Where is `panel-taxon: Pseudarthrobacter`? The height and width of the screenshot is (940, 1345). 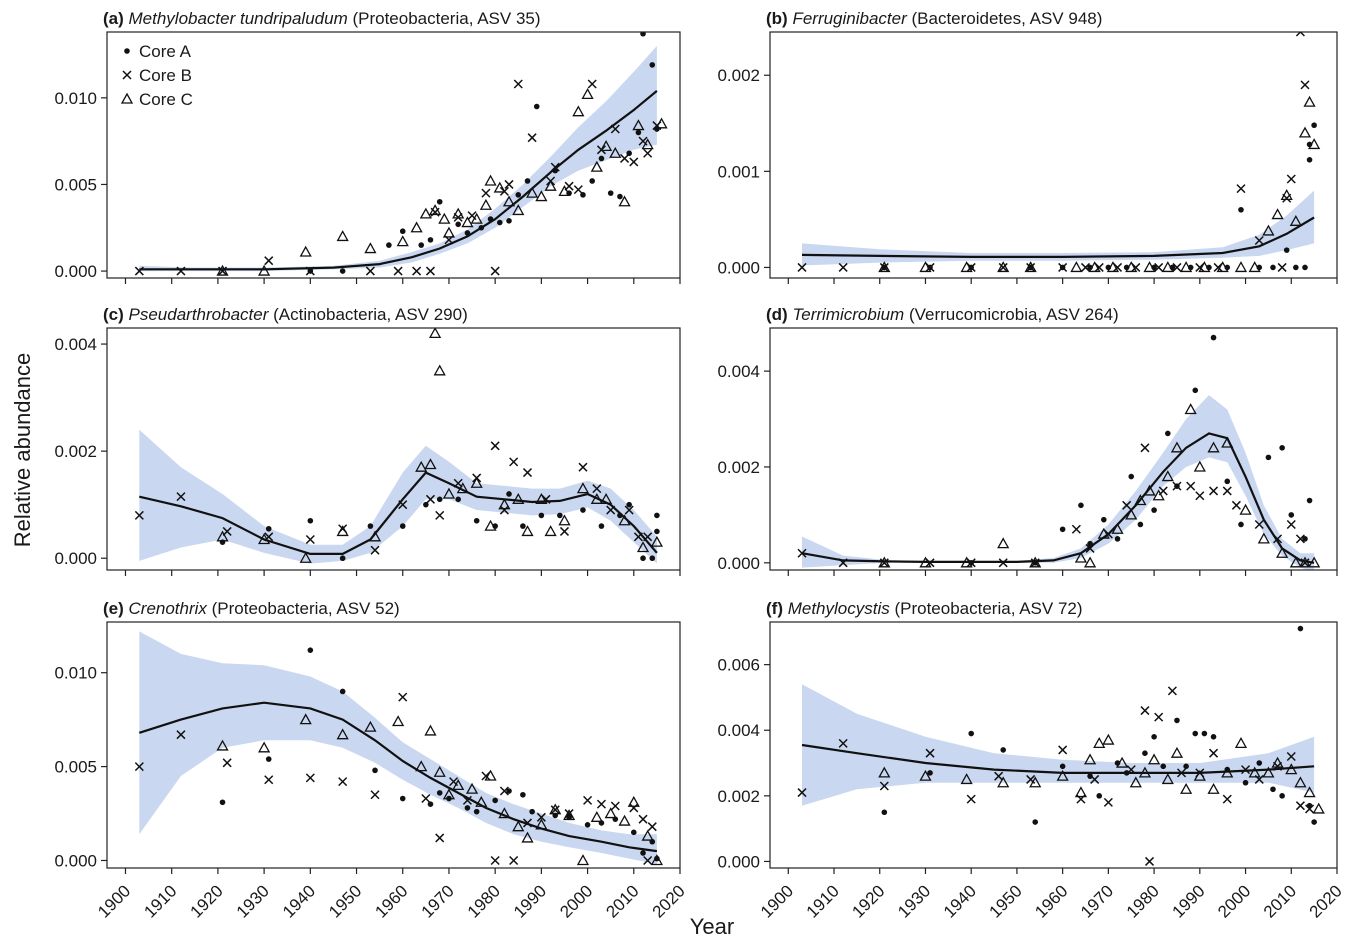 panel-taxon: Pseudarthrobacter is located at coordinates (201, 314).